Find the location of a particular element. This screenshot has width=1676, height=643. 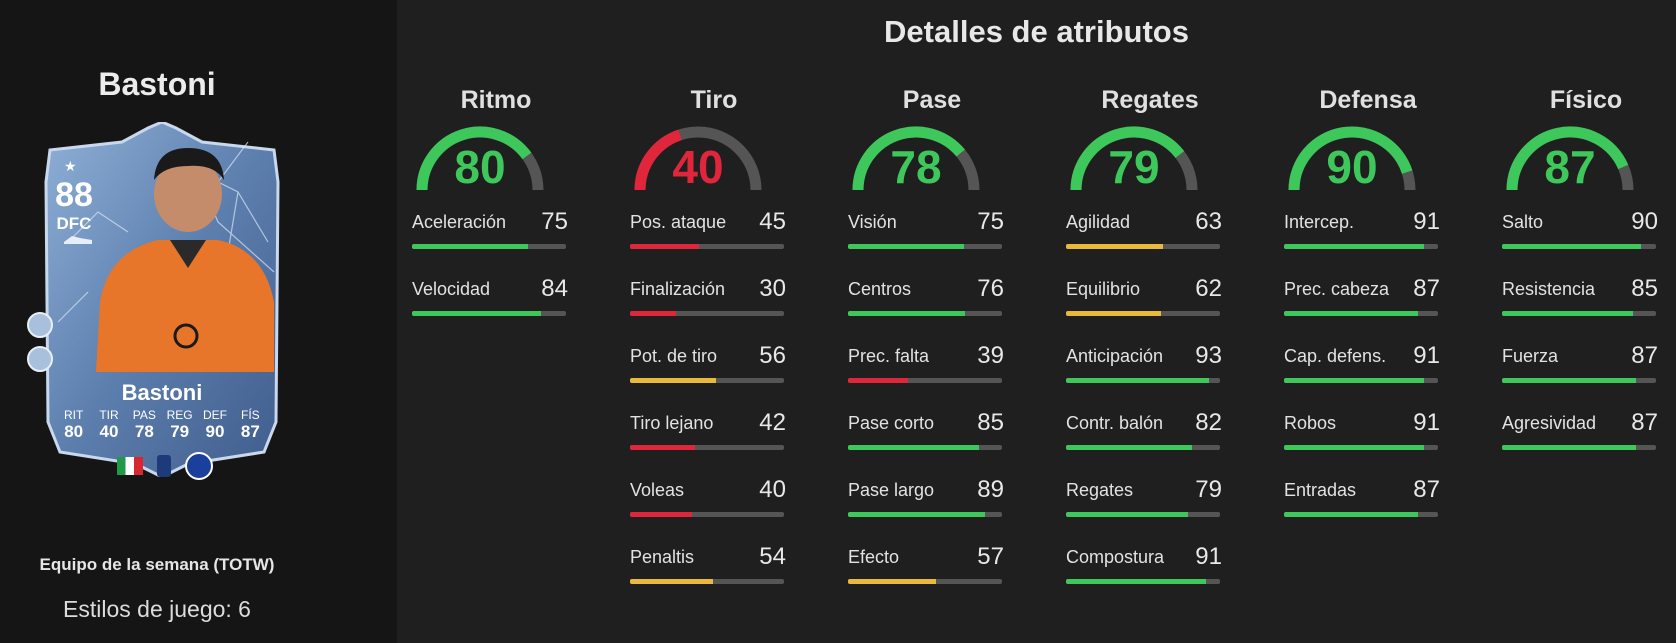

stat-value: 90 is located at coordinates (1644, 221).